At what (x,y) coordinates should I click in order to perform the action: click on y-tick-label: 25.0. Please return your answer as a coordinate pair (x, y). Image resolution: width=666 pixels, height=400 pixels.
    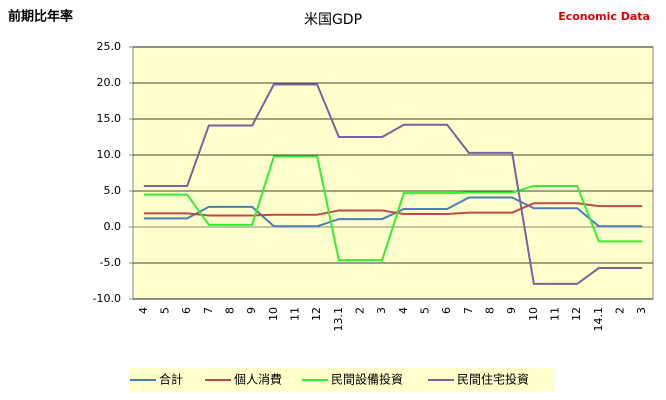
    Looking at the image, I should click on (109, 46).